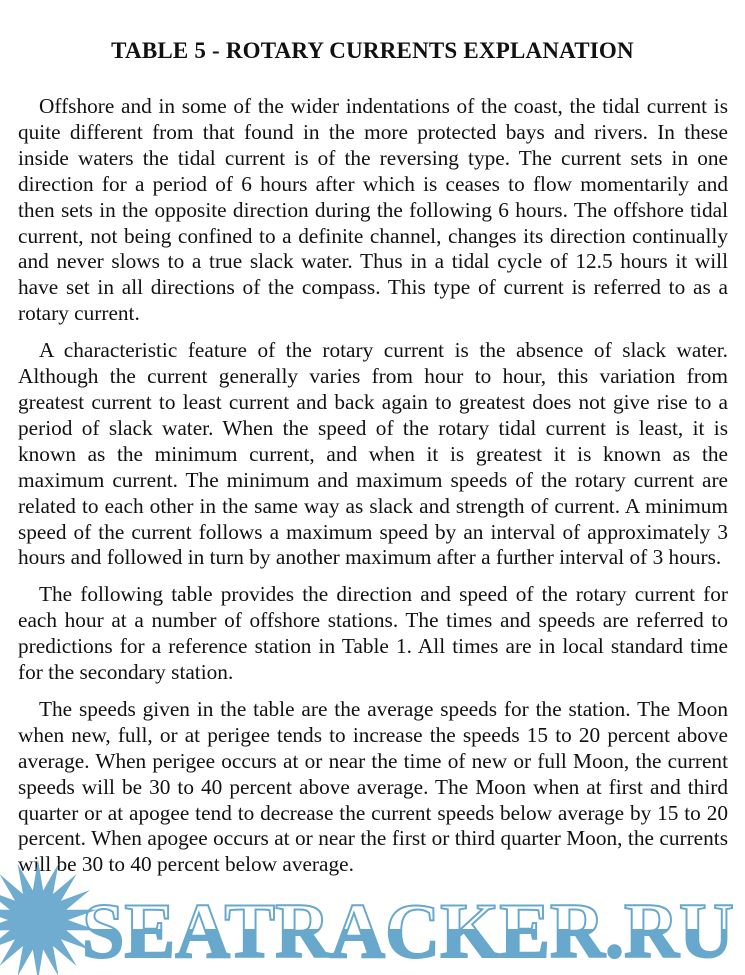 The image size is (745, 975). Describe the element at coordinates (372, 50) in the screenshot. I see `page-title: TABLE 5 - ROTARY CURRENTS EXPLANATION` at that location.